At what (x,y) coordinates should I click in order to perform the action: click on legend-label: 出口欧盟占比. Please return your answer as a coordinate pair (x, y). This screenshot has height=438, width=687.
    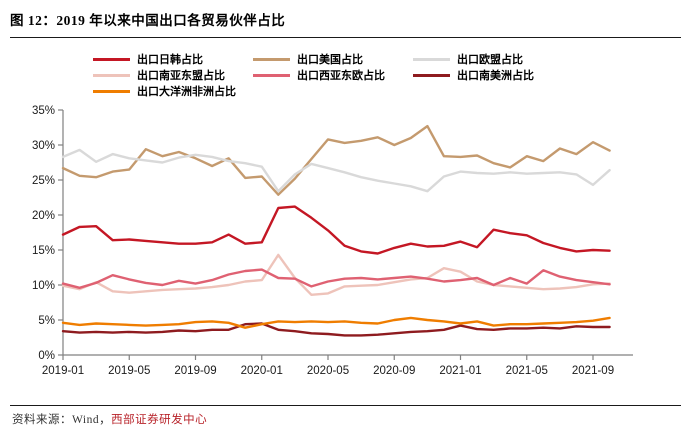
    Looking at the image, I should click on (490, 60).